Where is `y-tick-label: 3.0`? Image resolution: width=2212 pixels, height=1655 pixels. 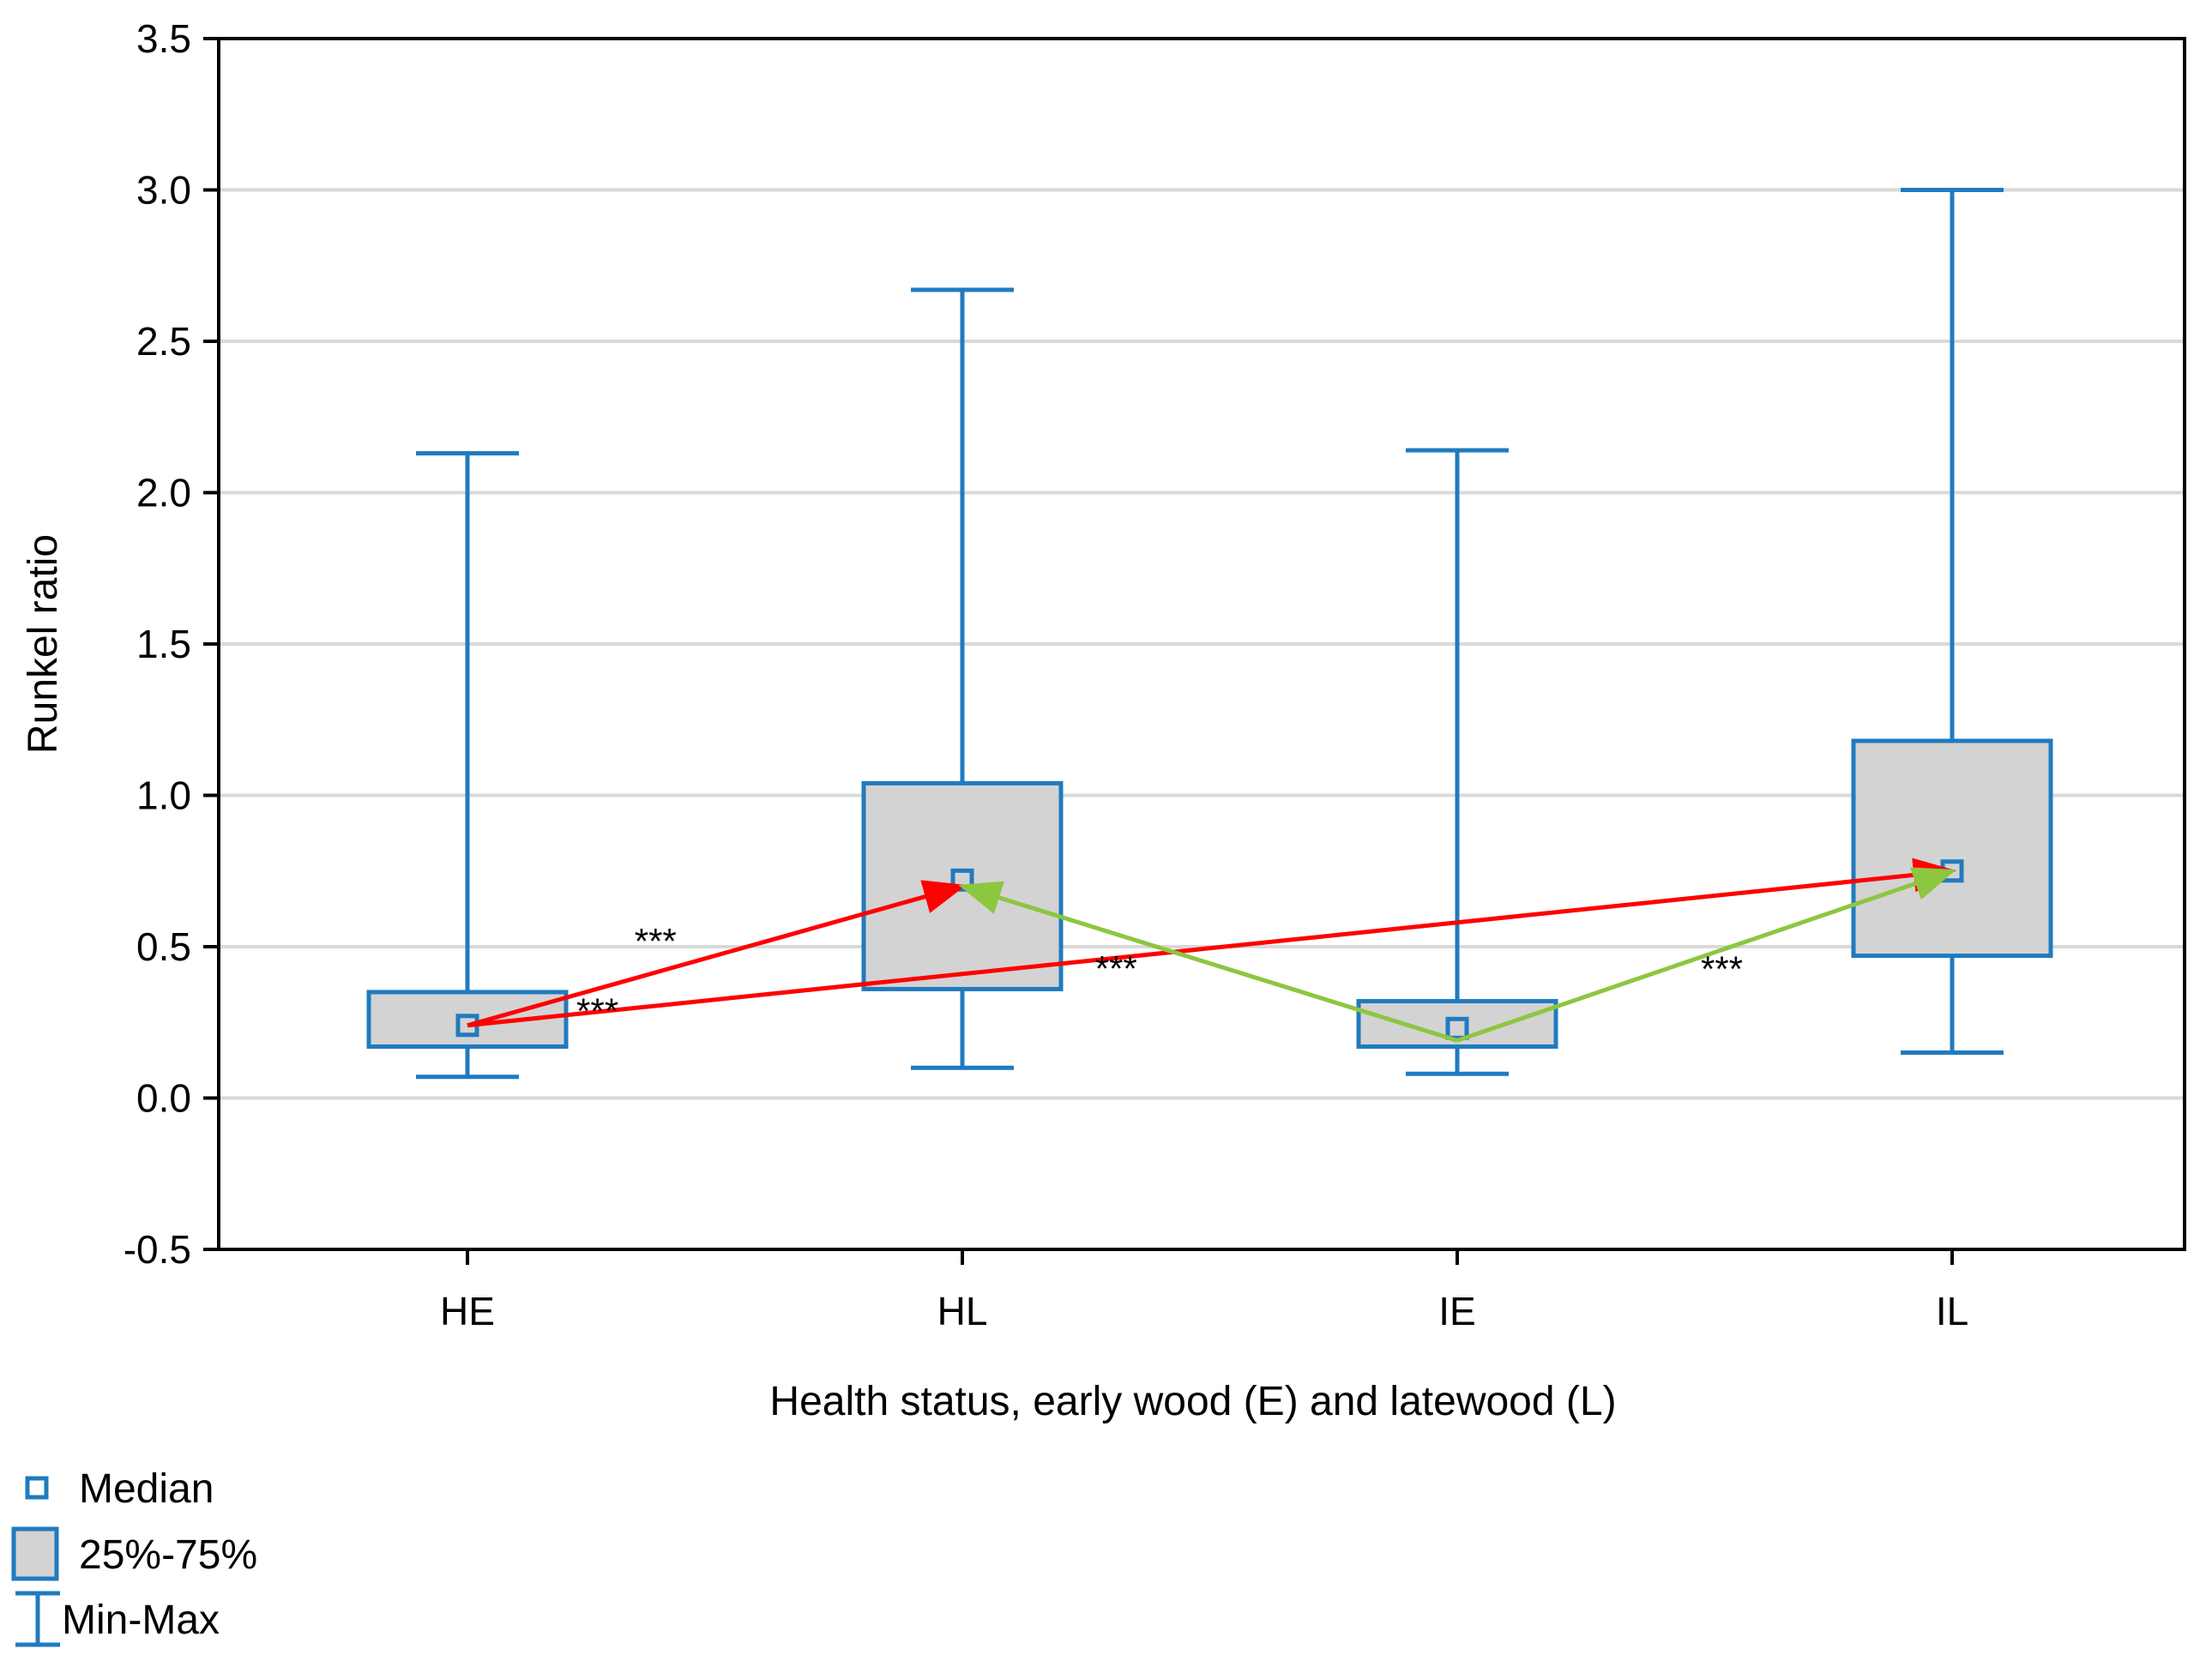
y-tick-label: 3.0 is located at coordinates (163, 191).